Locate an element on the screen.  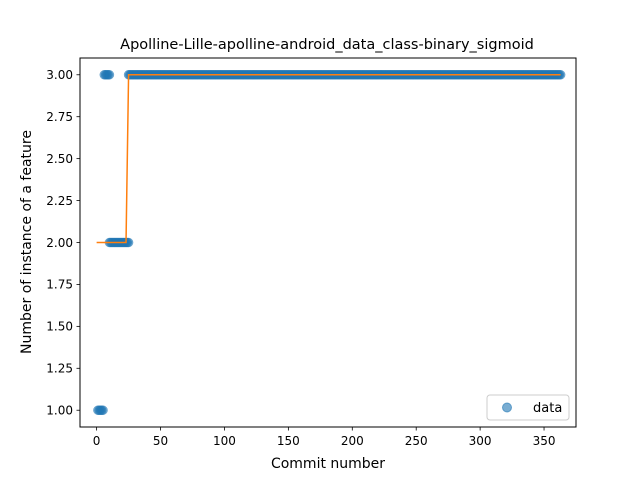
x-tick-label: 350 is located at coordinates (544, 441).